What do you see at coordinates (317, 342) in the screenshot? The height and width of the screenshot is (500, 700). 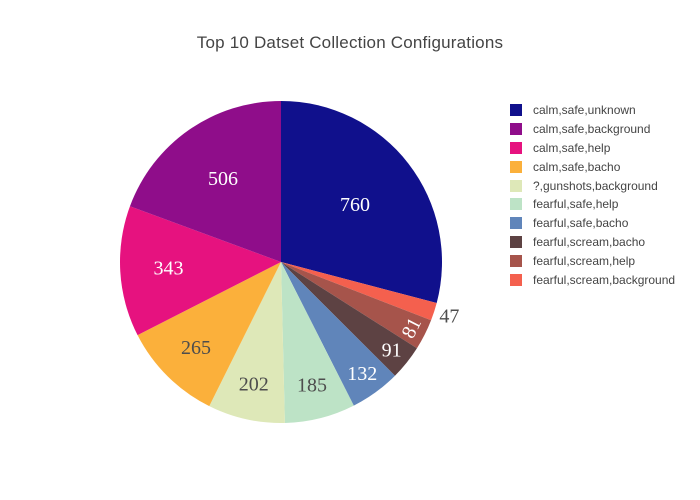 I see `pie-slice-fearful-safe-help` at bounding box center [317, 342].